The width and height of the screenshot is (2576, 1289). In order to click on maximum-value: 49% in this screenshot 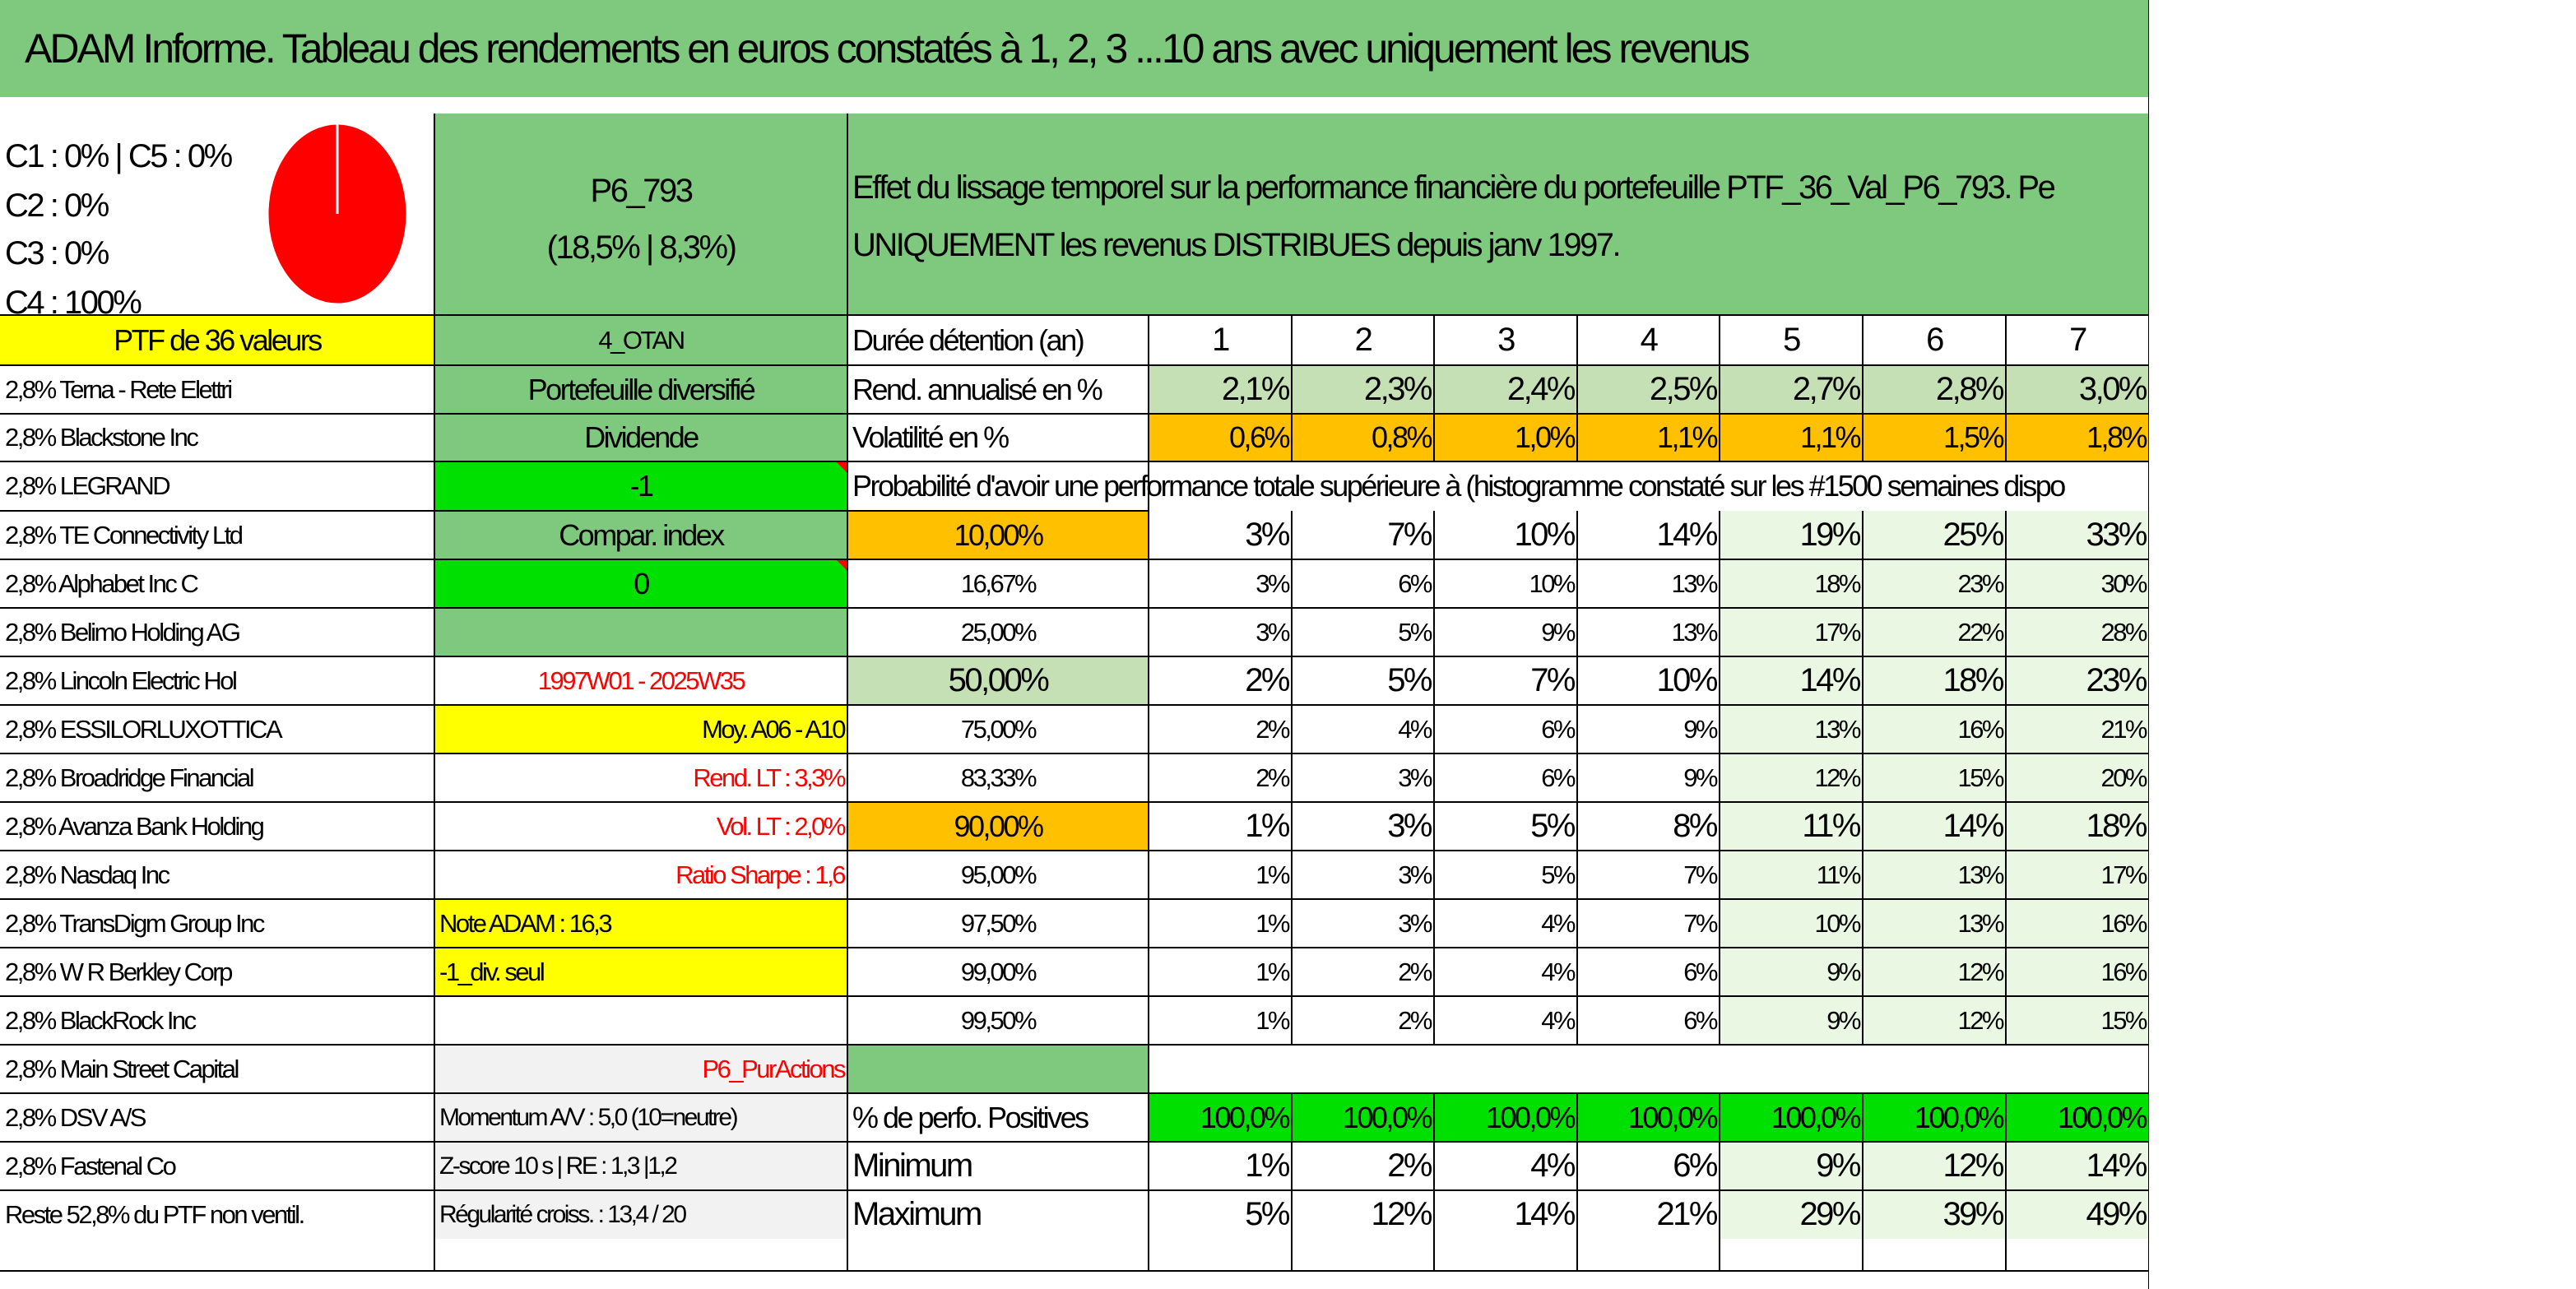, I will do `click(2077, 1214)`.